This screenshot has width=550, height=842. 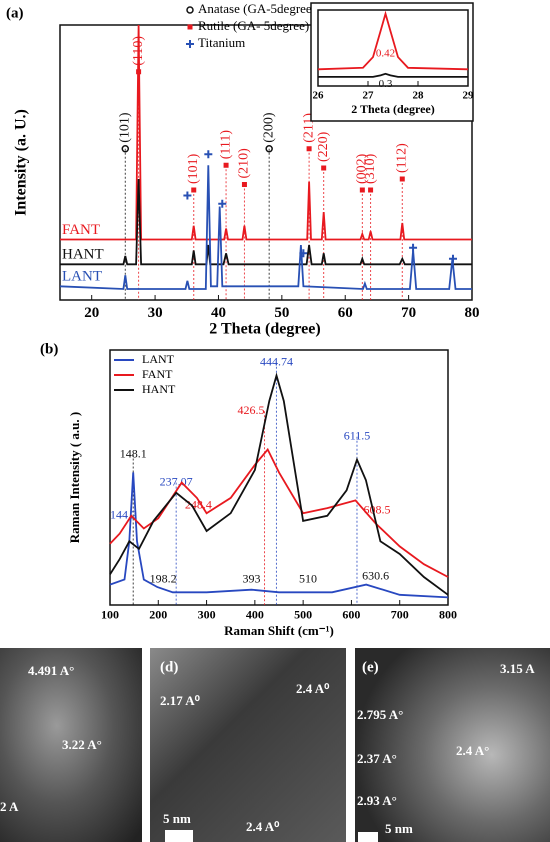 I want to click on peak-label: (220), so click(x=323, y=146).